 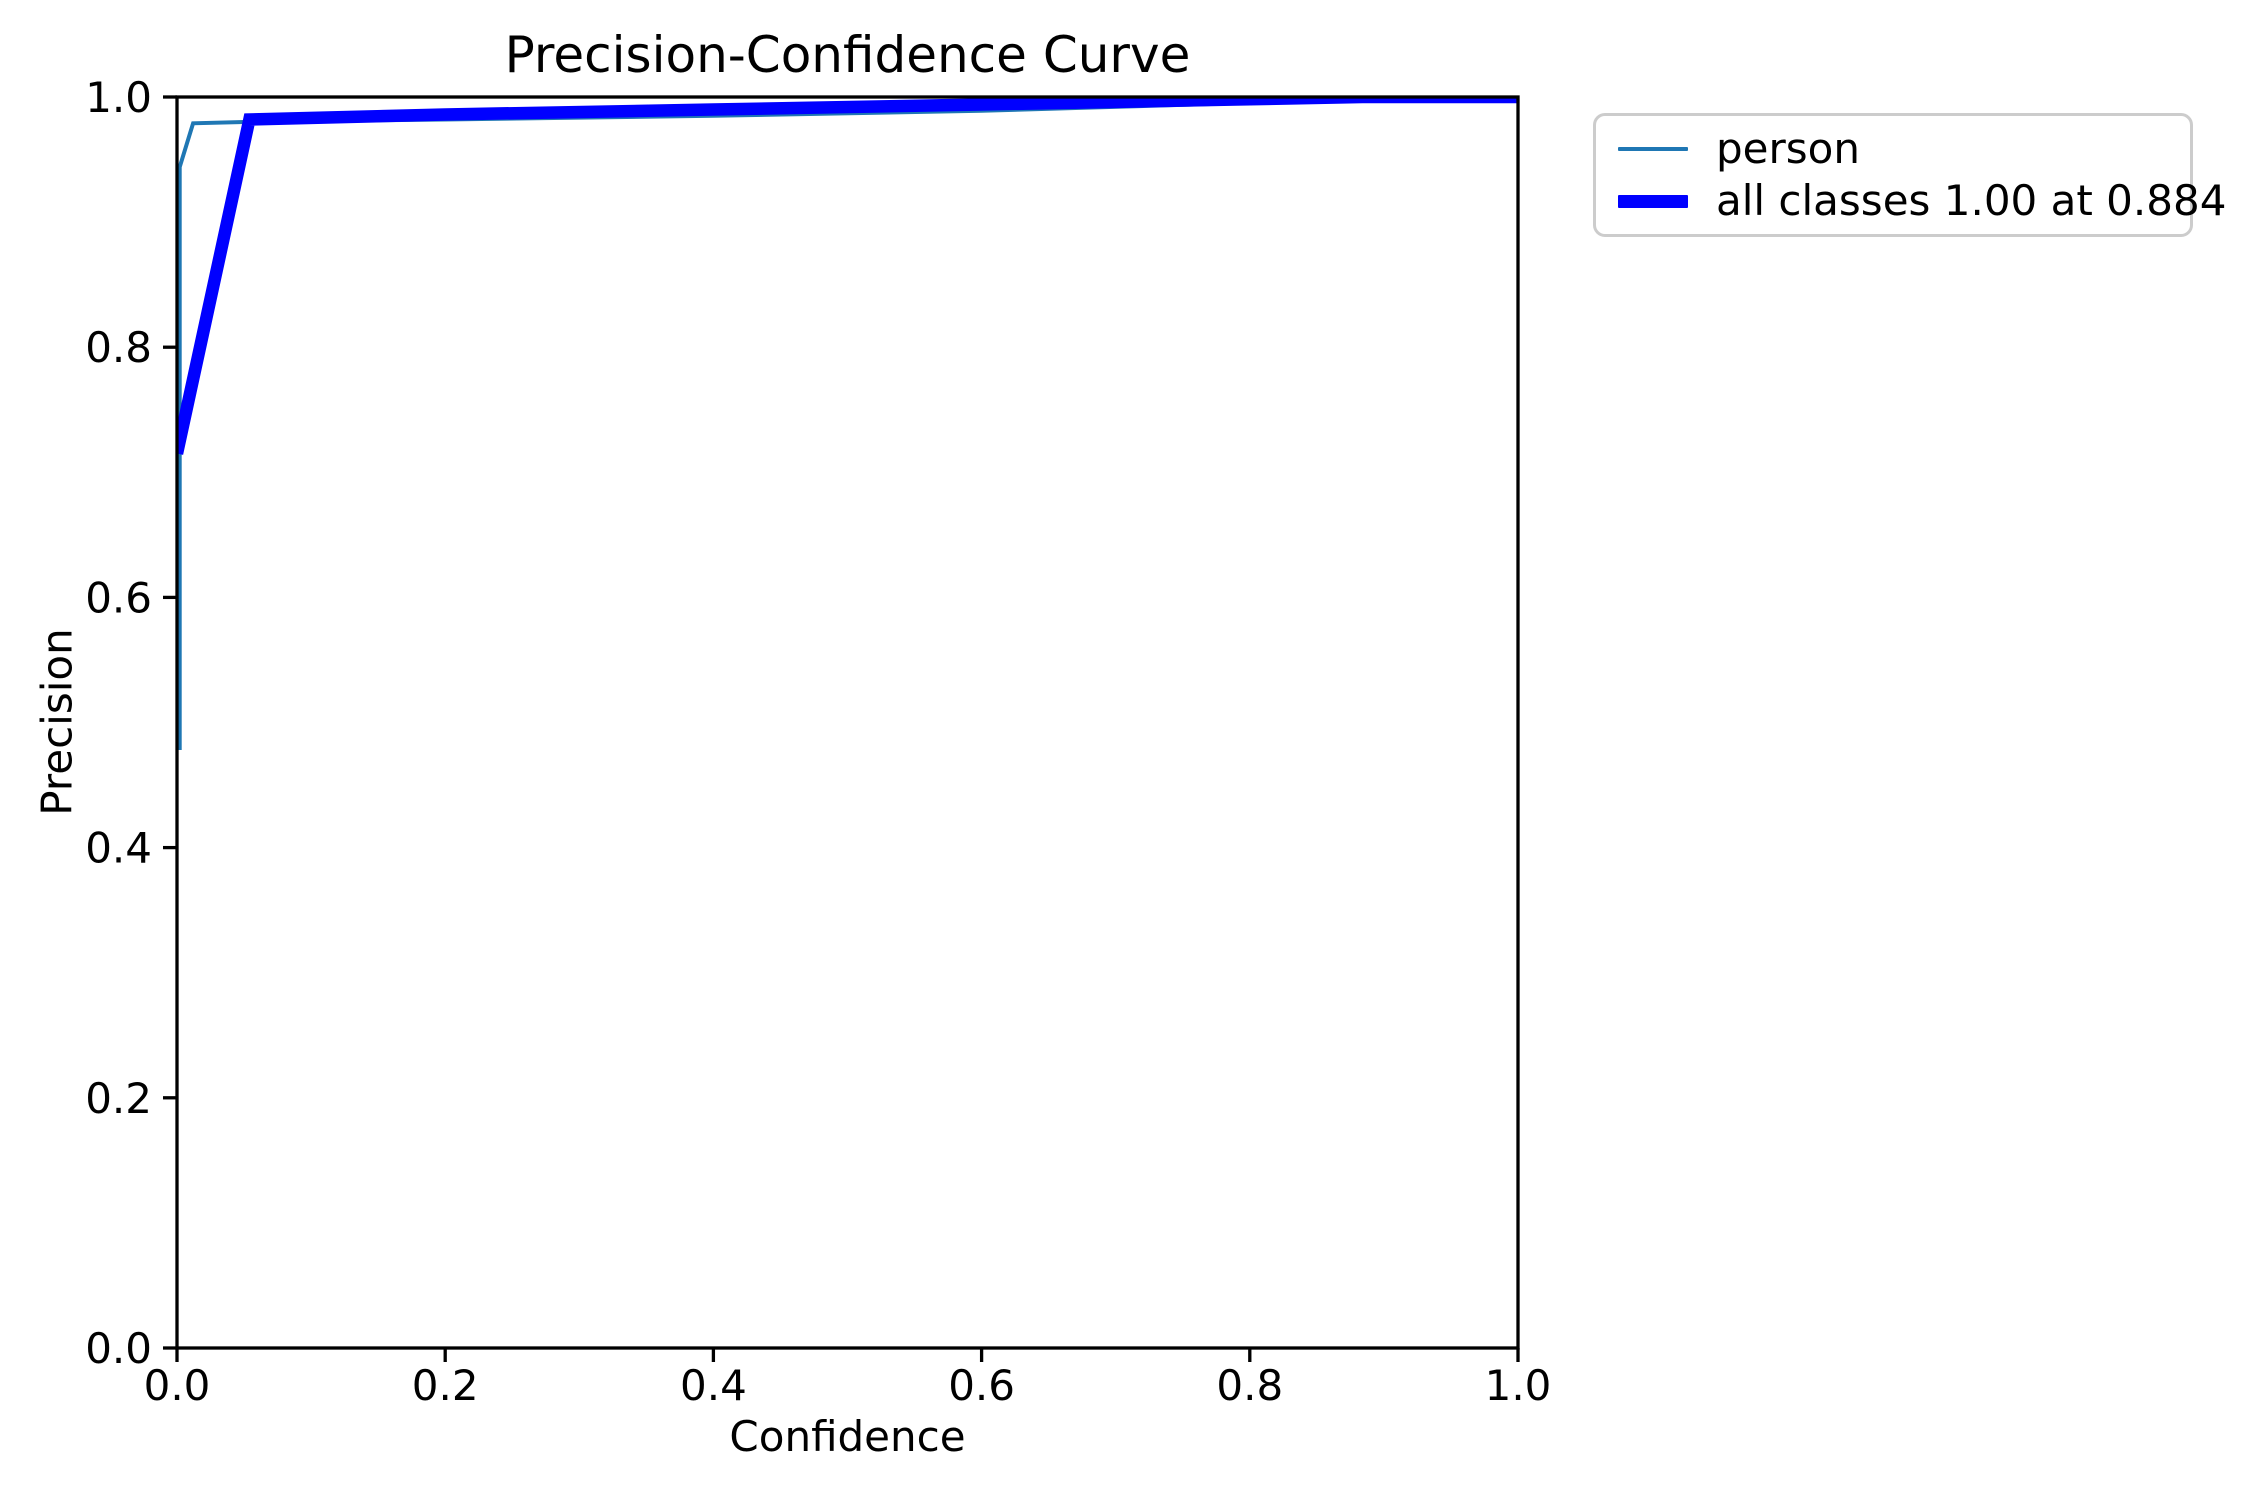 What do you see at coordinates (1518, 1385) in the screenshot?
I see `x-tick-label: 1.0` at bounding box center [1518, 1385].